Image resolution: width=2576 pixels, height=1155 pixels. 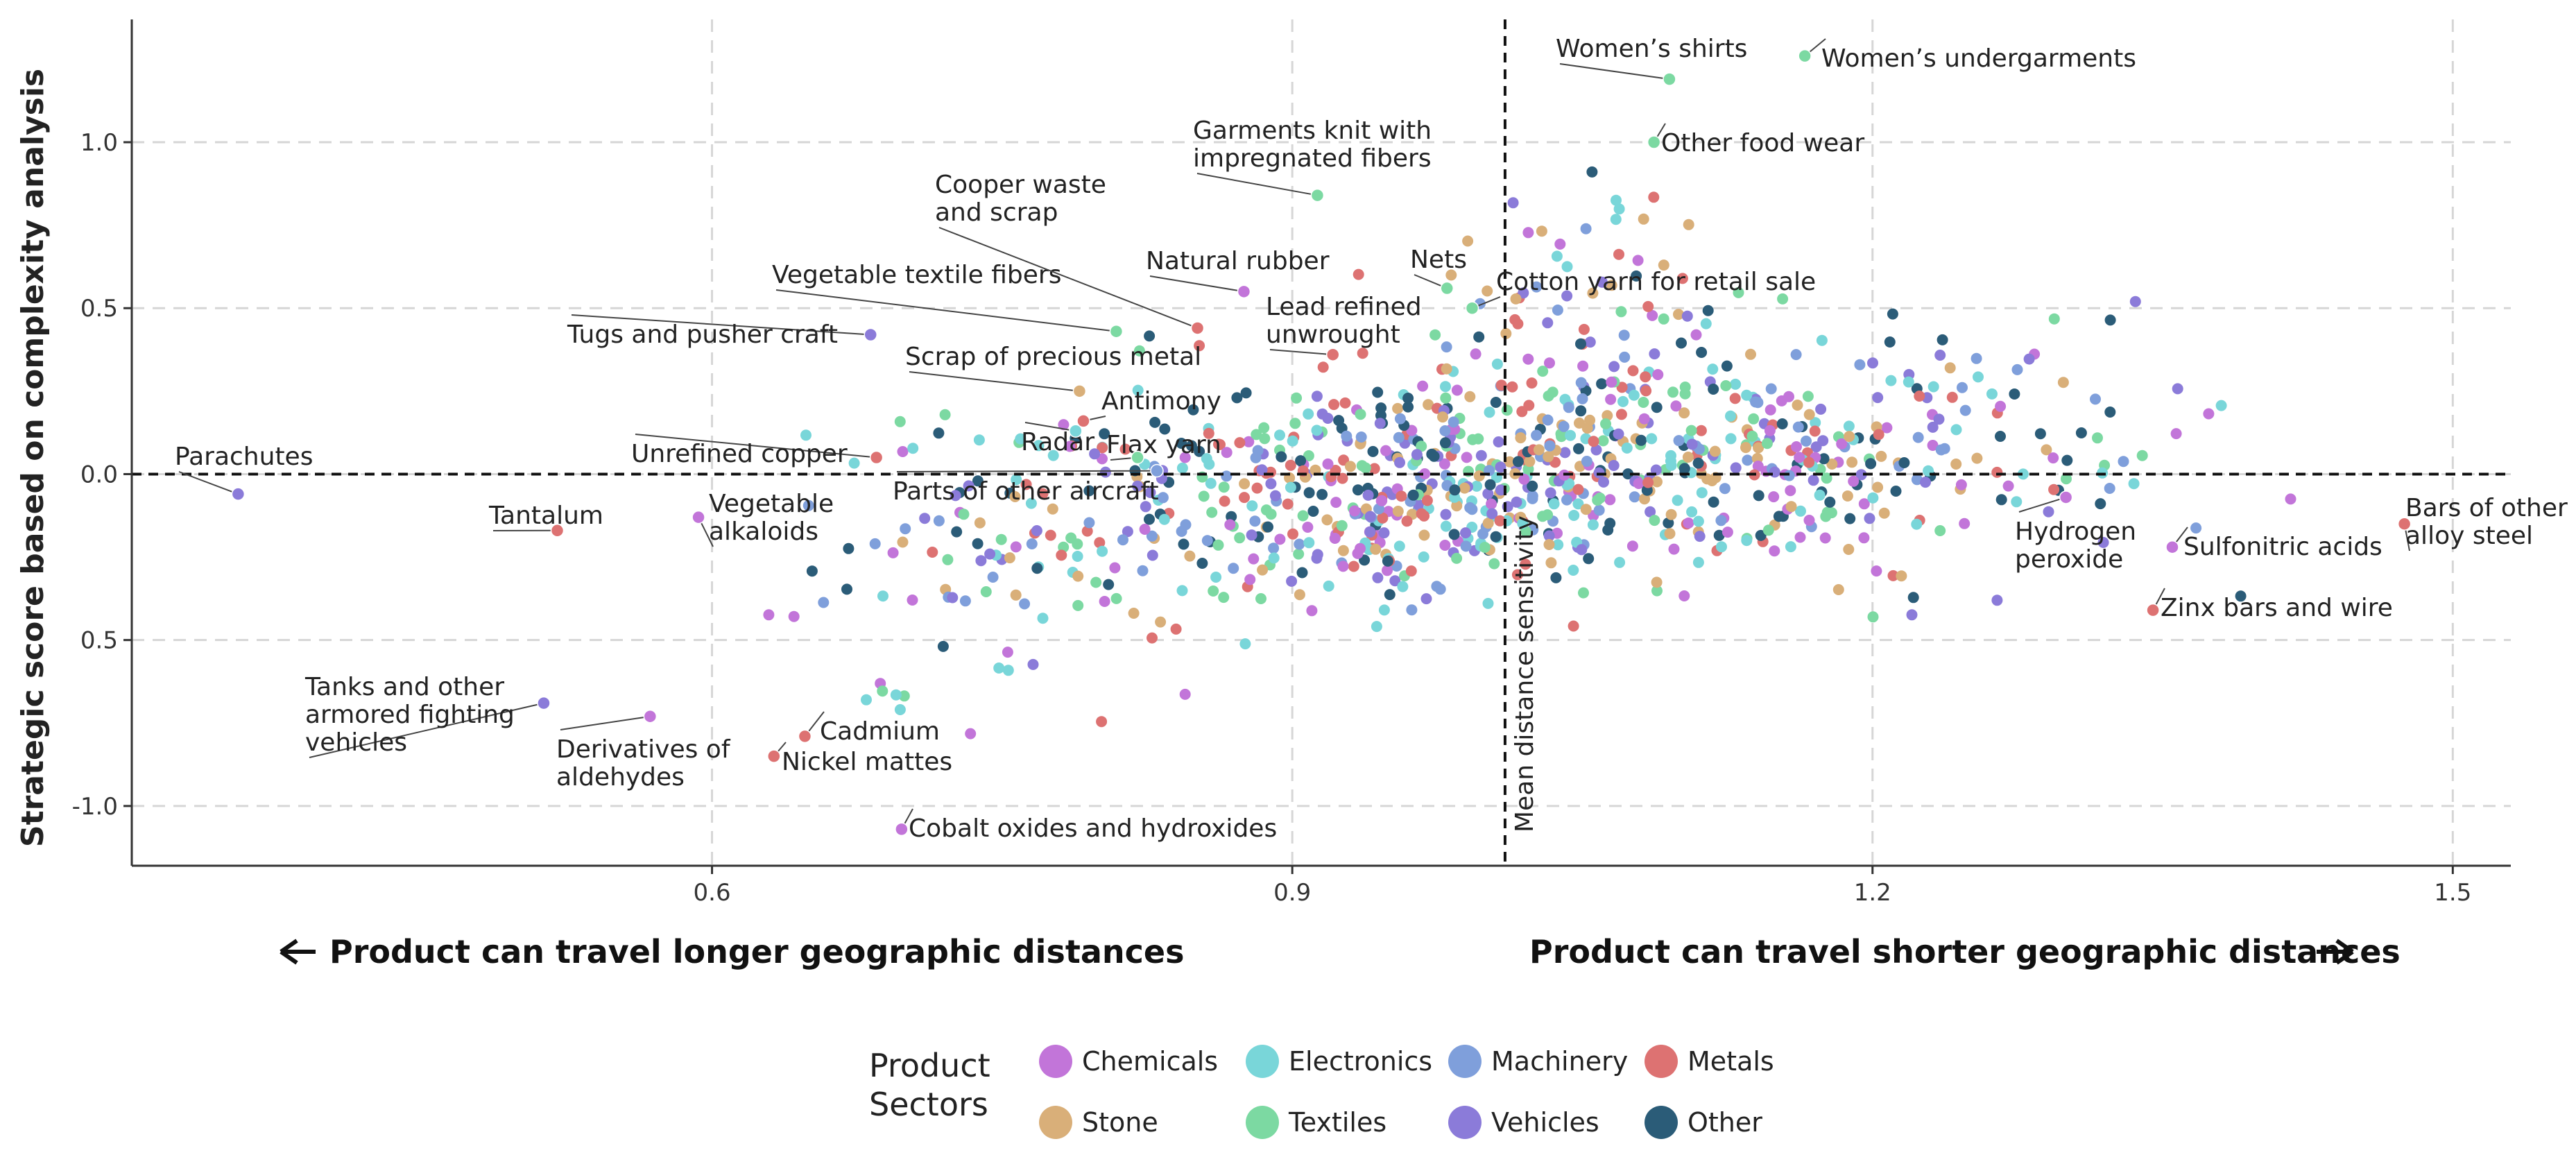 I want to click on leader-line, so click(x=1301, y=352).